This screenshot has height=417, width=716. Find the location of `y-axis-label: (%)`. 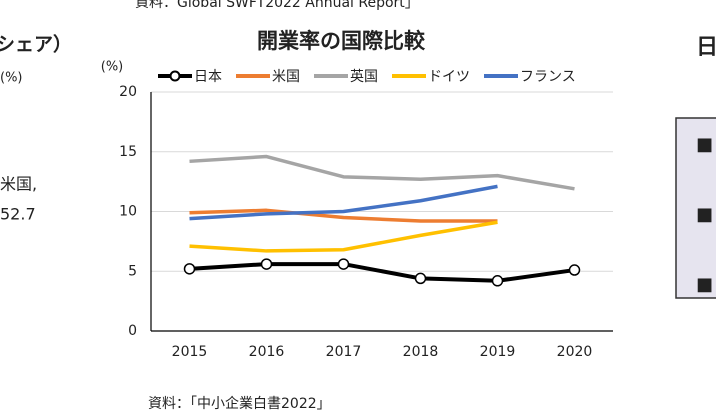

y-axis-label: (%) is located at coordinates (112, 67).